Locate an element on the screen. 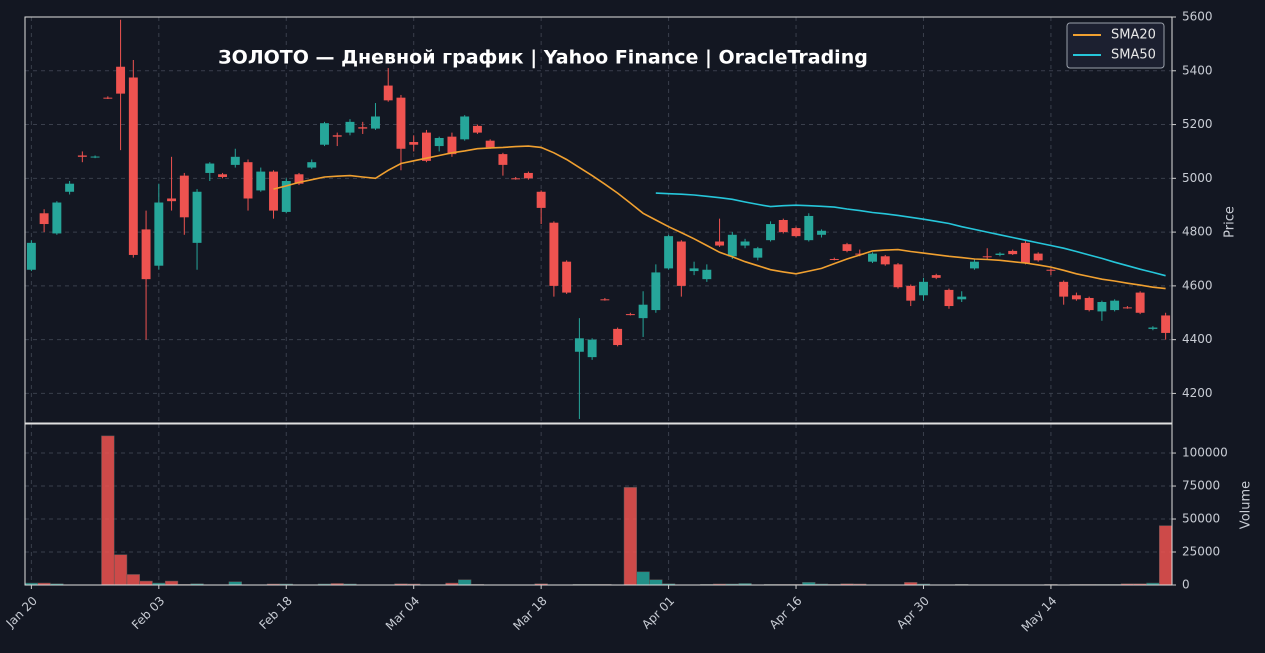 Image resolution: width=1265 pixels, height=653 pixels. legend-label: SMA50 is located at coordinates (1133, 55).